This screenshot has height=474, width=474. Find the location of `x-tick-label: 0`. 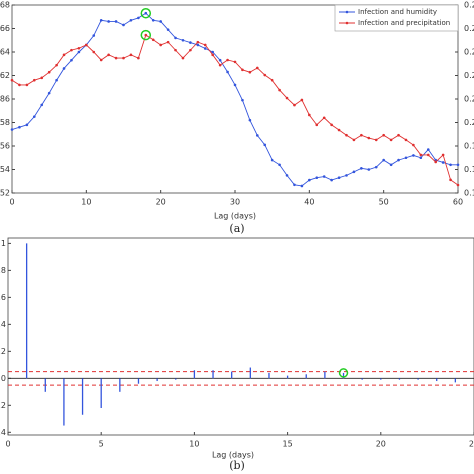

x-tick-label: 0 is located at coordinates (7, 444).